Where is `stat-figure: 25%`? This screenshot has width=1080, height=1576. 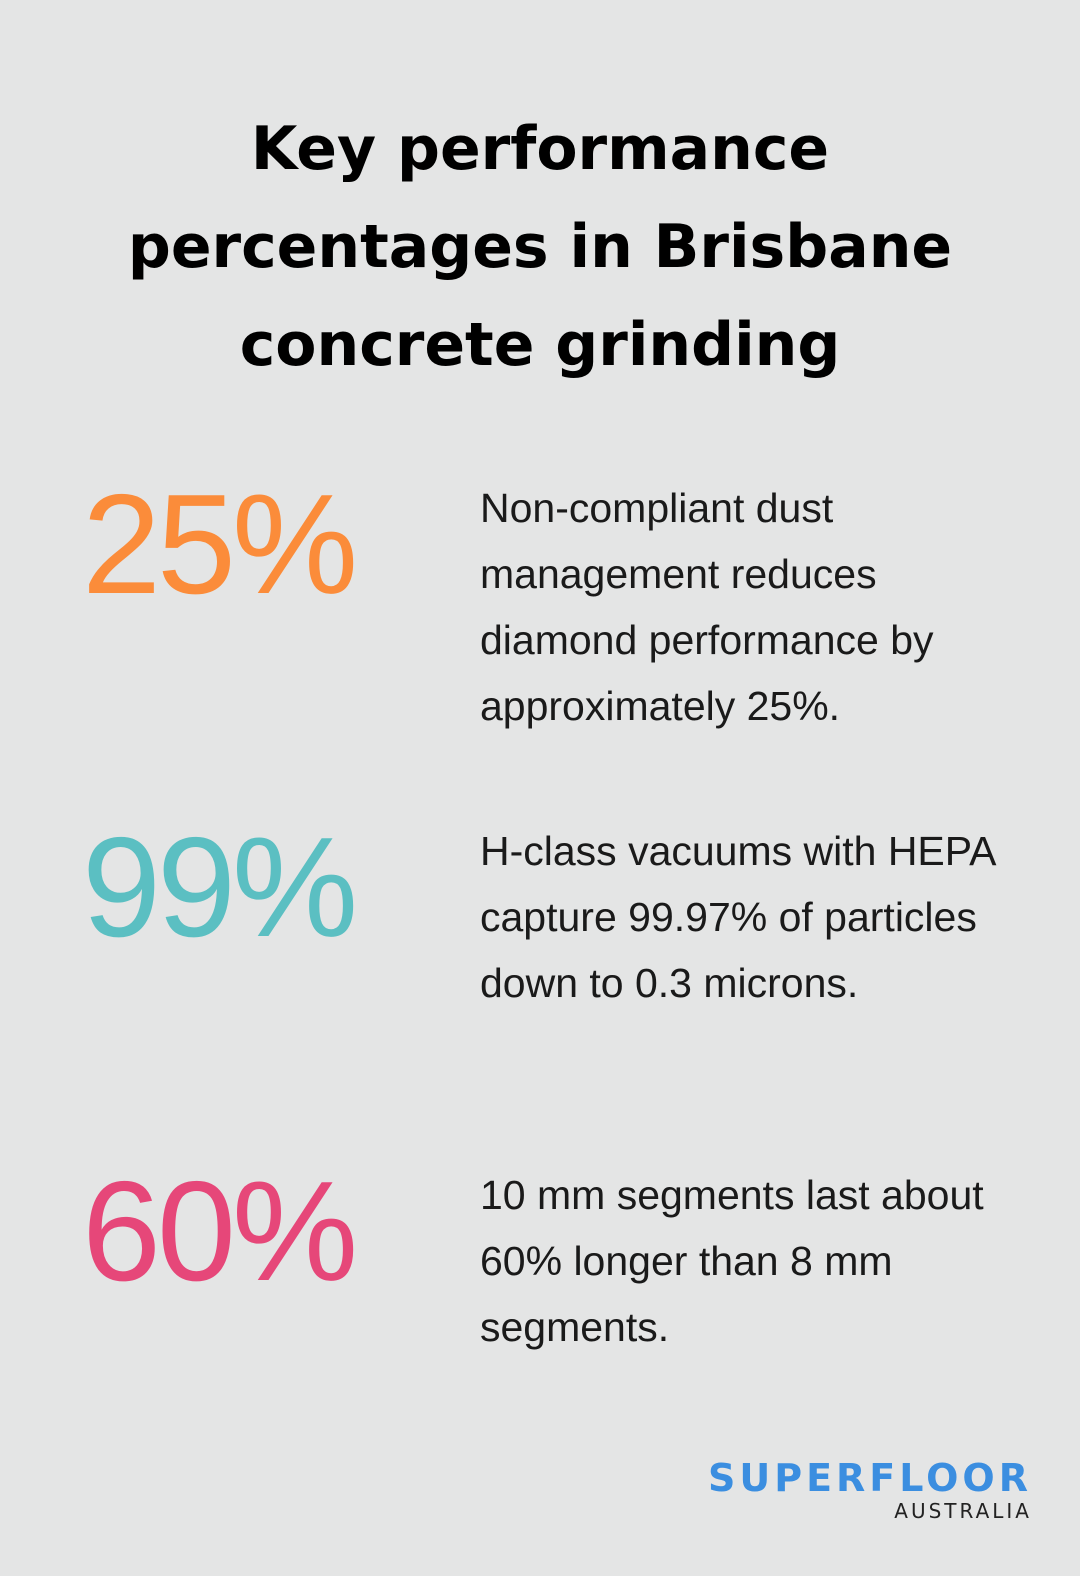 stat-figure: 25% is located at coordinates (220, 544).